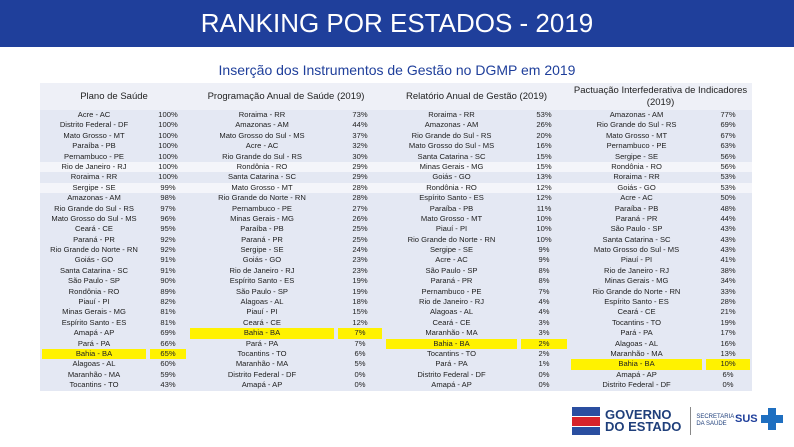 This screenshot has height=447, width=794. What do you see at coordinates (654, 421) in the screenshot?
I see `governo-logo: GOVERNO DO ESTADO SECRETARIA DA SAÚDE` at bounding box center [654, 421].